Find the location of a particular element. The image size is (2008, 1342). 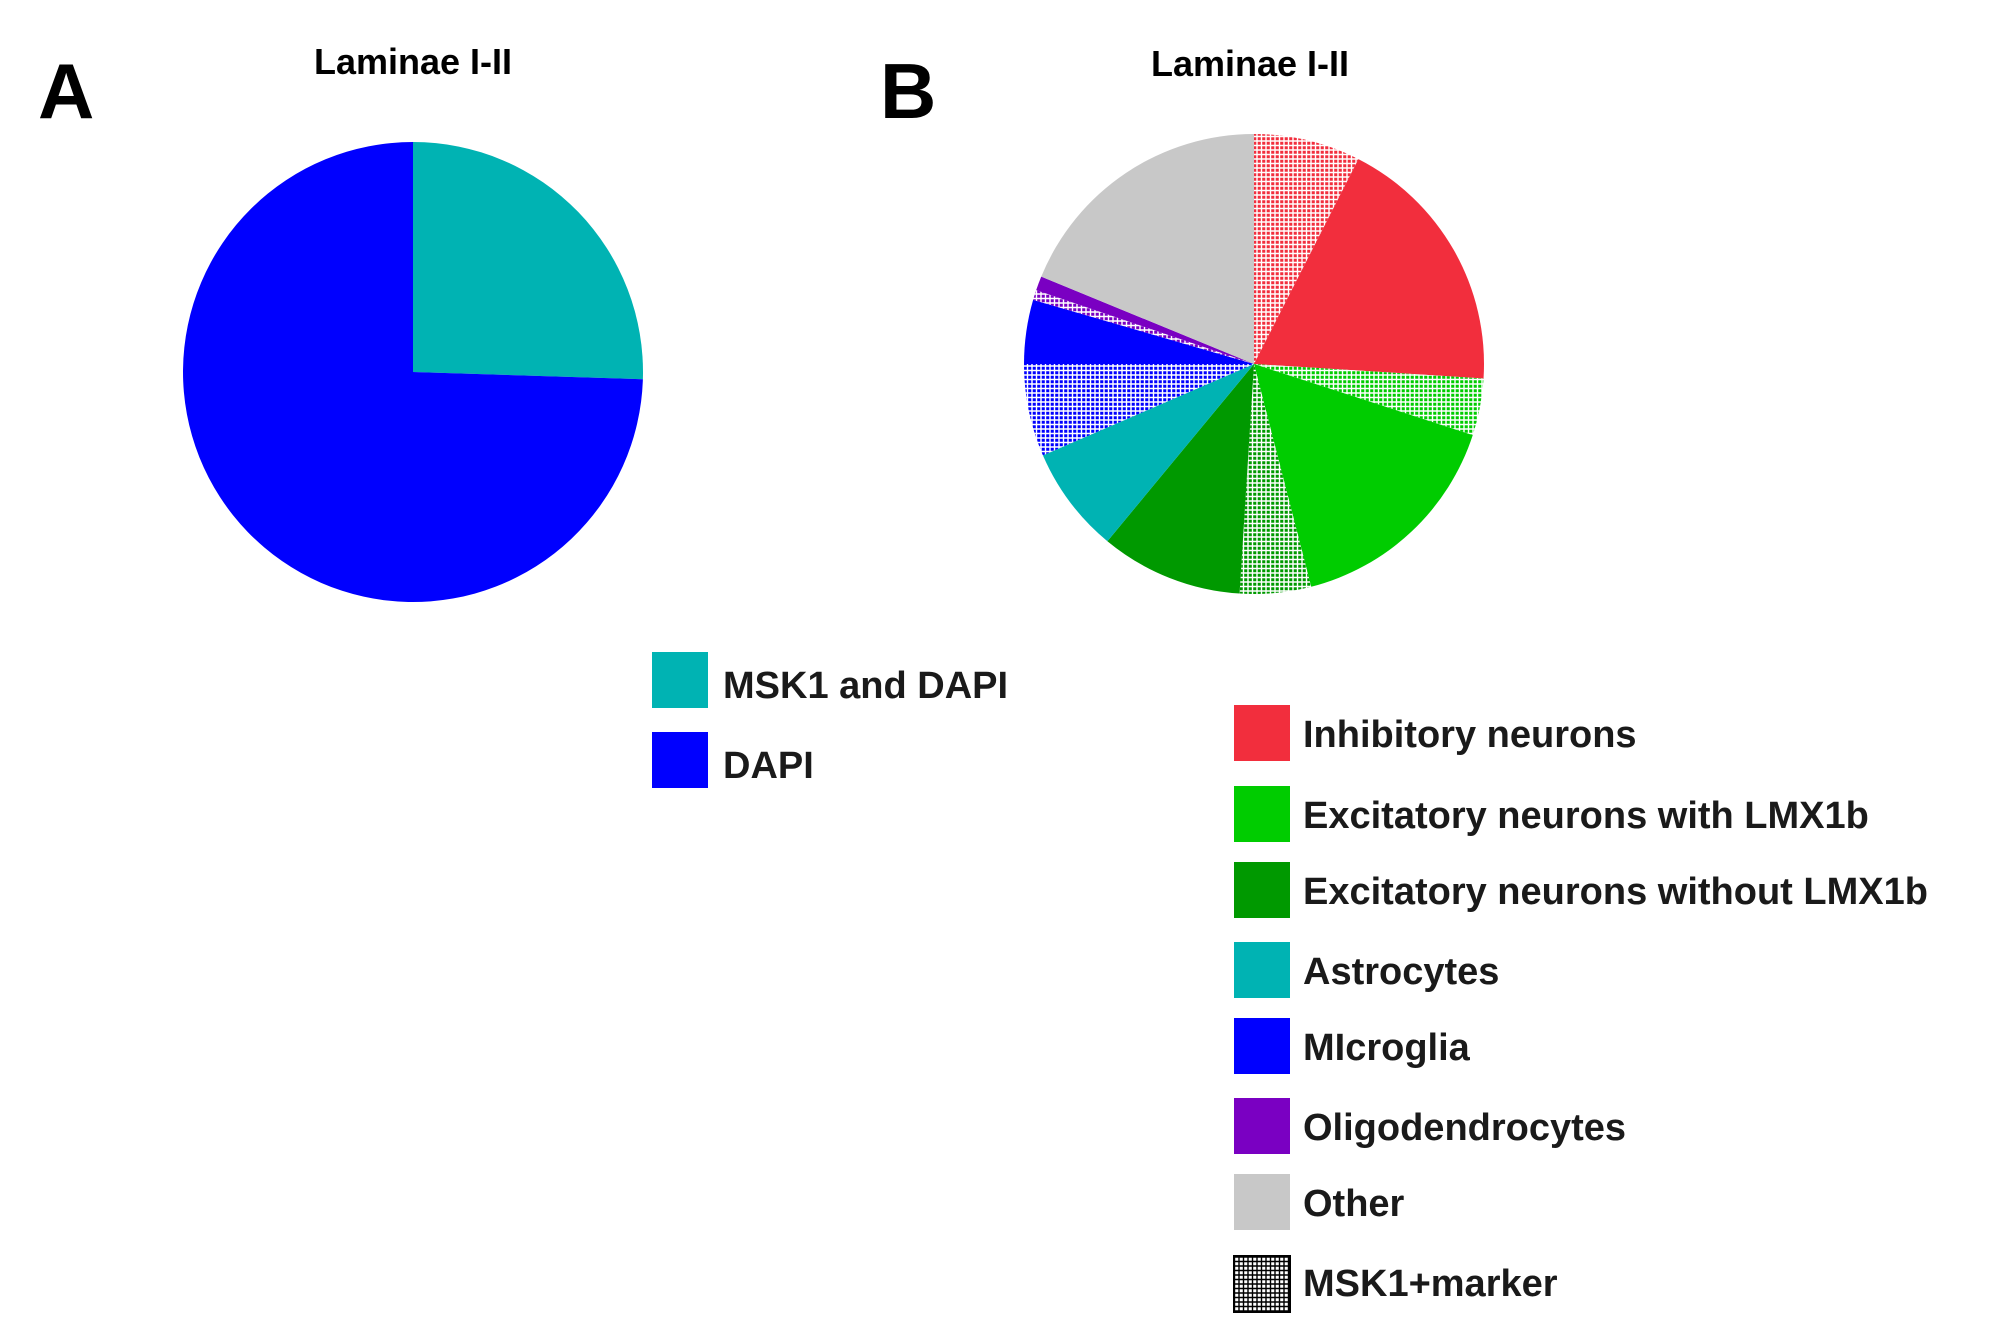

legend-label-excitatory-without-lmx1b: Excitatory neurons without LMX1b is located at coordinates (1615, 892).